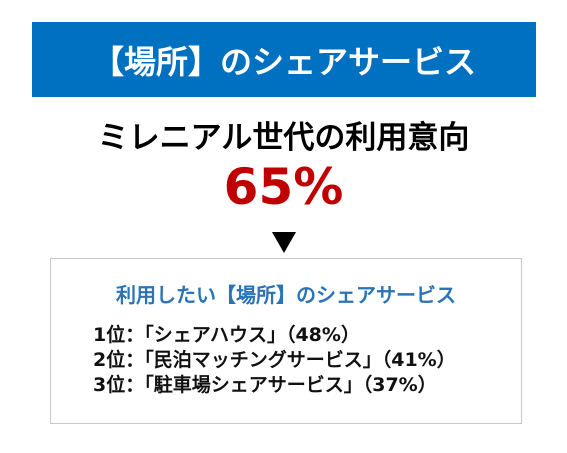  I want to click on highlight-value: 65%, so click(283, 187).